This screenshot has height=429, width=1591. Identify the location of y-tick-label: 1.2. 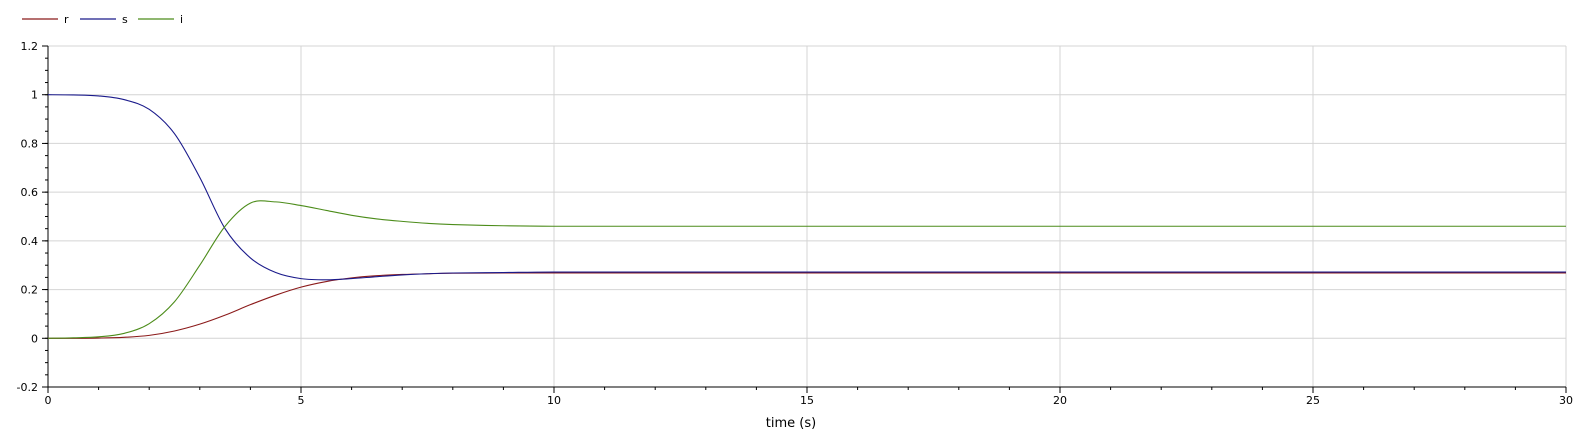
(30, 46).